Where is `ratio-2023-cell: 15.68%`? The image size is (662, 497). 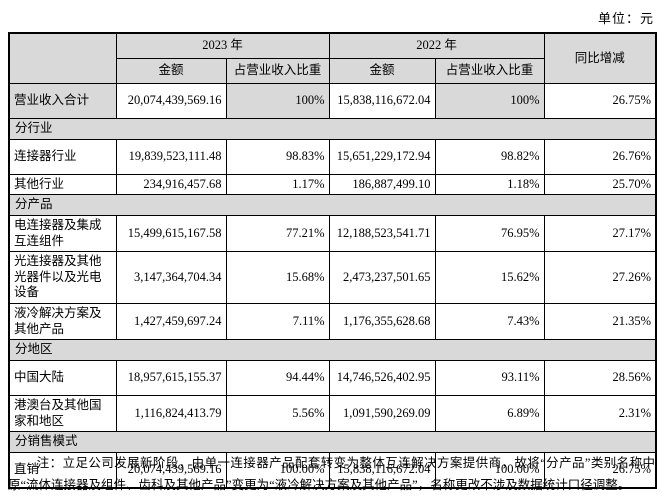 ratio-2023-cell: 15.68% is located at coordinates (277, 277).